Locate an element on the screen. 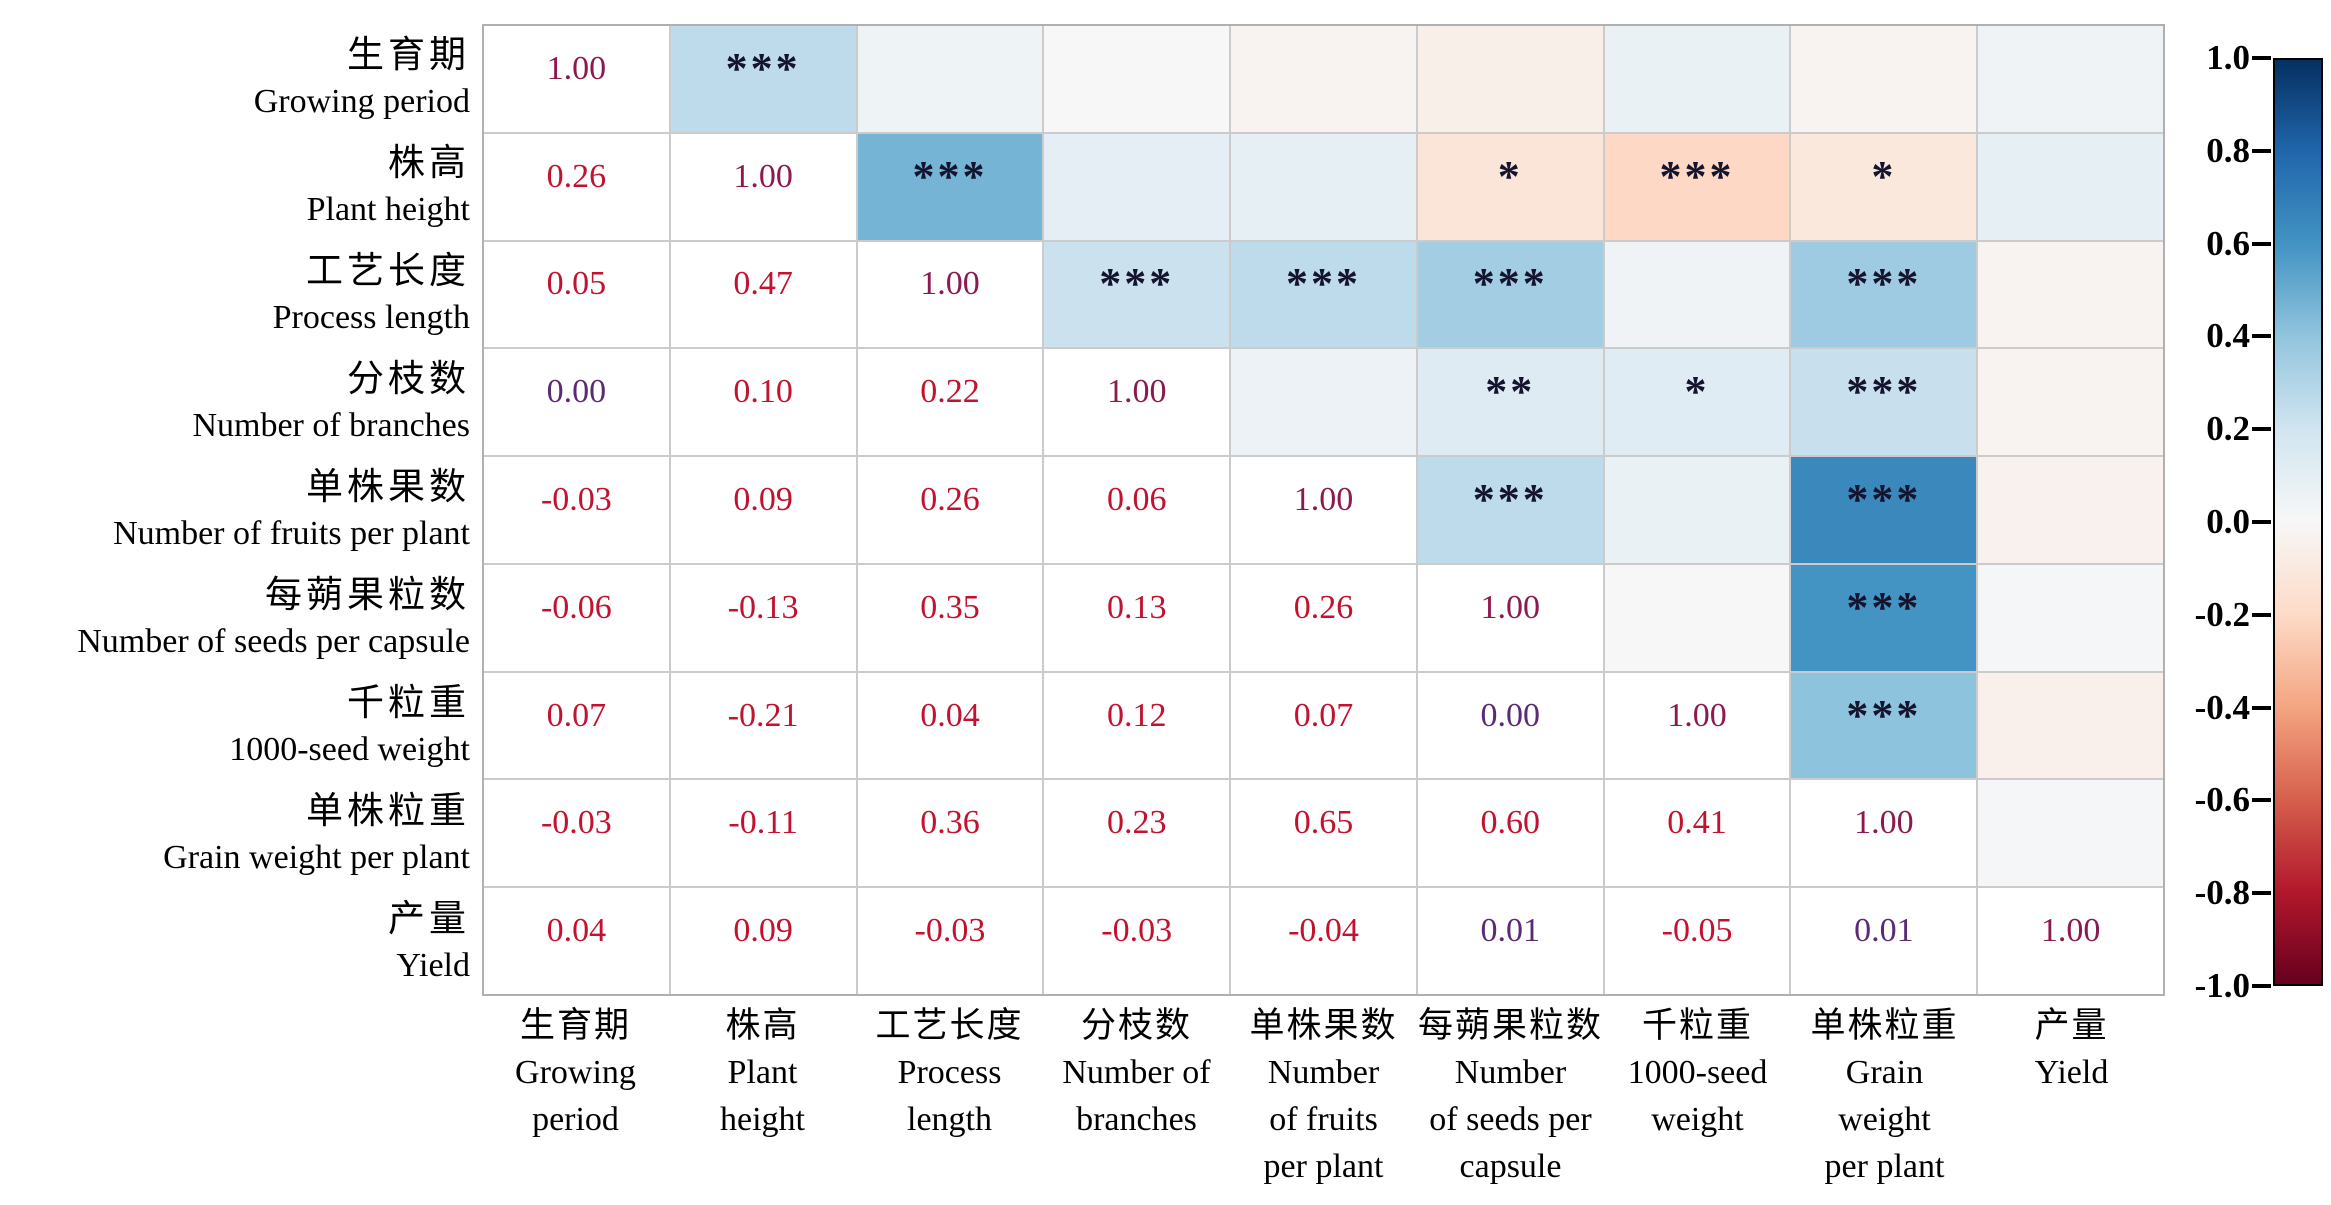 The height and width of the screenshot is (1205, 2331). col-label-en-line: of fruits is located at coordinates (1323, 1119).